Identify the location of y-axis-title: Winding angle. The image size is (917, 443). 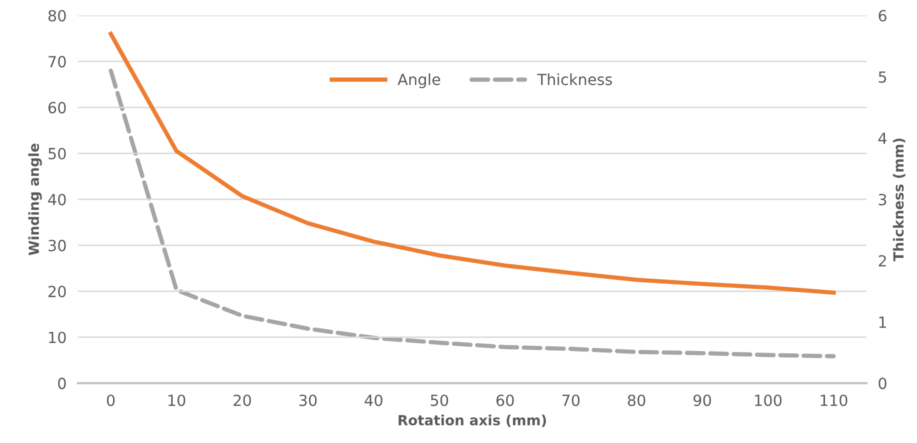
(35, 200).